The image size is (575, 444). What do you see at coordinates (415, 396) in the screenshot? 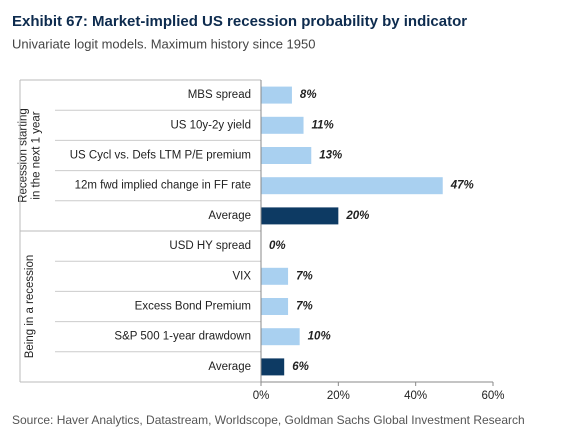
I see `x-tick-label: 40%` at bounding box center [415, 396].